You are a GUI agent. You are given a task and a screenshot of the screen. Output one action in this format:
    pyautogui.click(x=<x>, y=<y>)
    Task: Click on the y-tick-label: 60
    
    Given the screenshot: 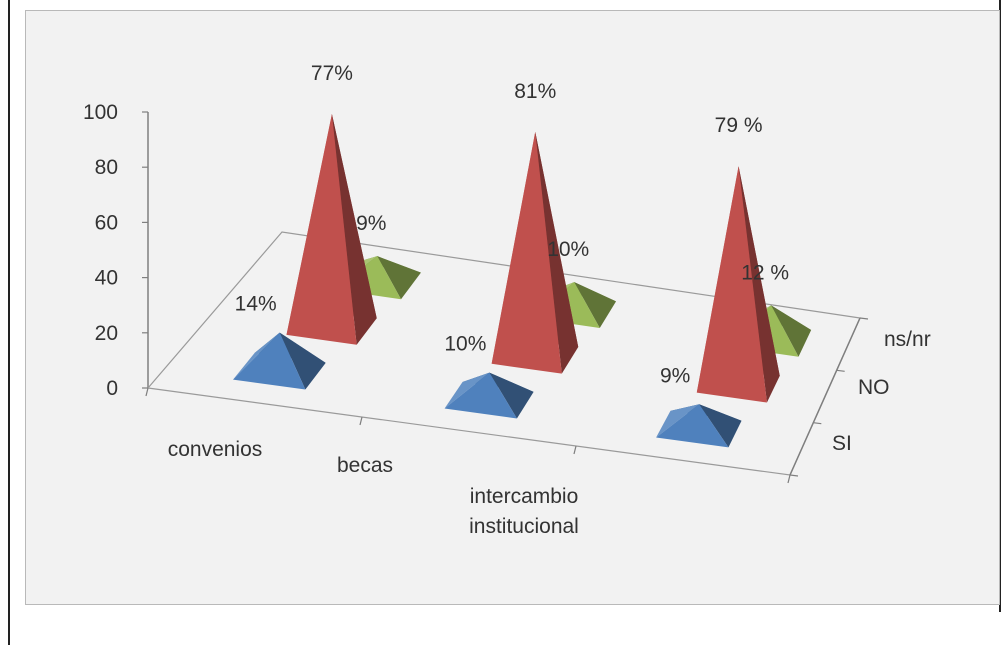 What is the action you would take?
    pyautogui.click(x=106, y=222)
    